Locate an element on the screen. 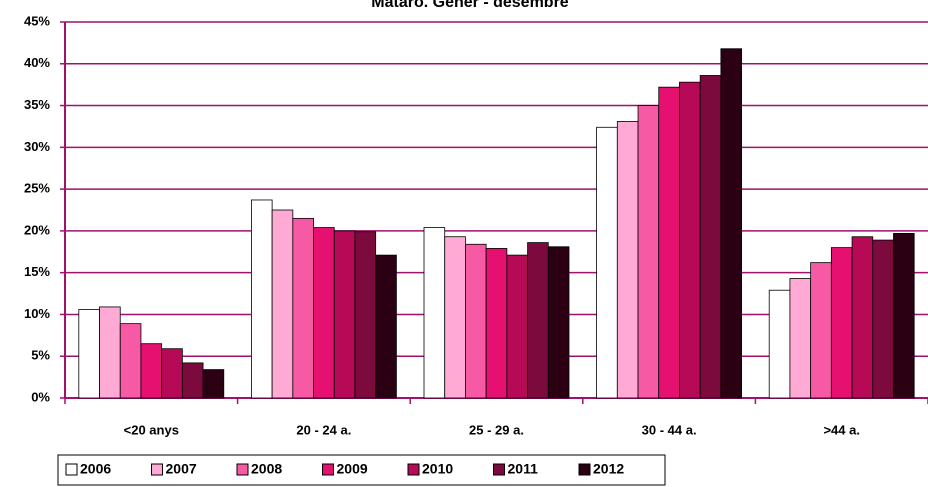  x-tick-label: 30 - 44 a. is located at coordinates (669, 429).